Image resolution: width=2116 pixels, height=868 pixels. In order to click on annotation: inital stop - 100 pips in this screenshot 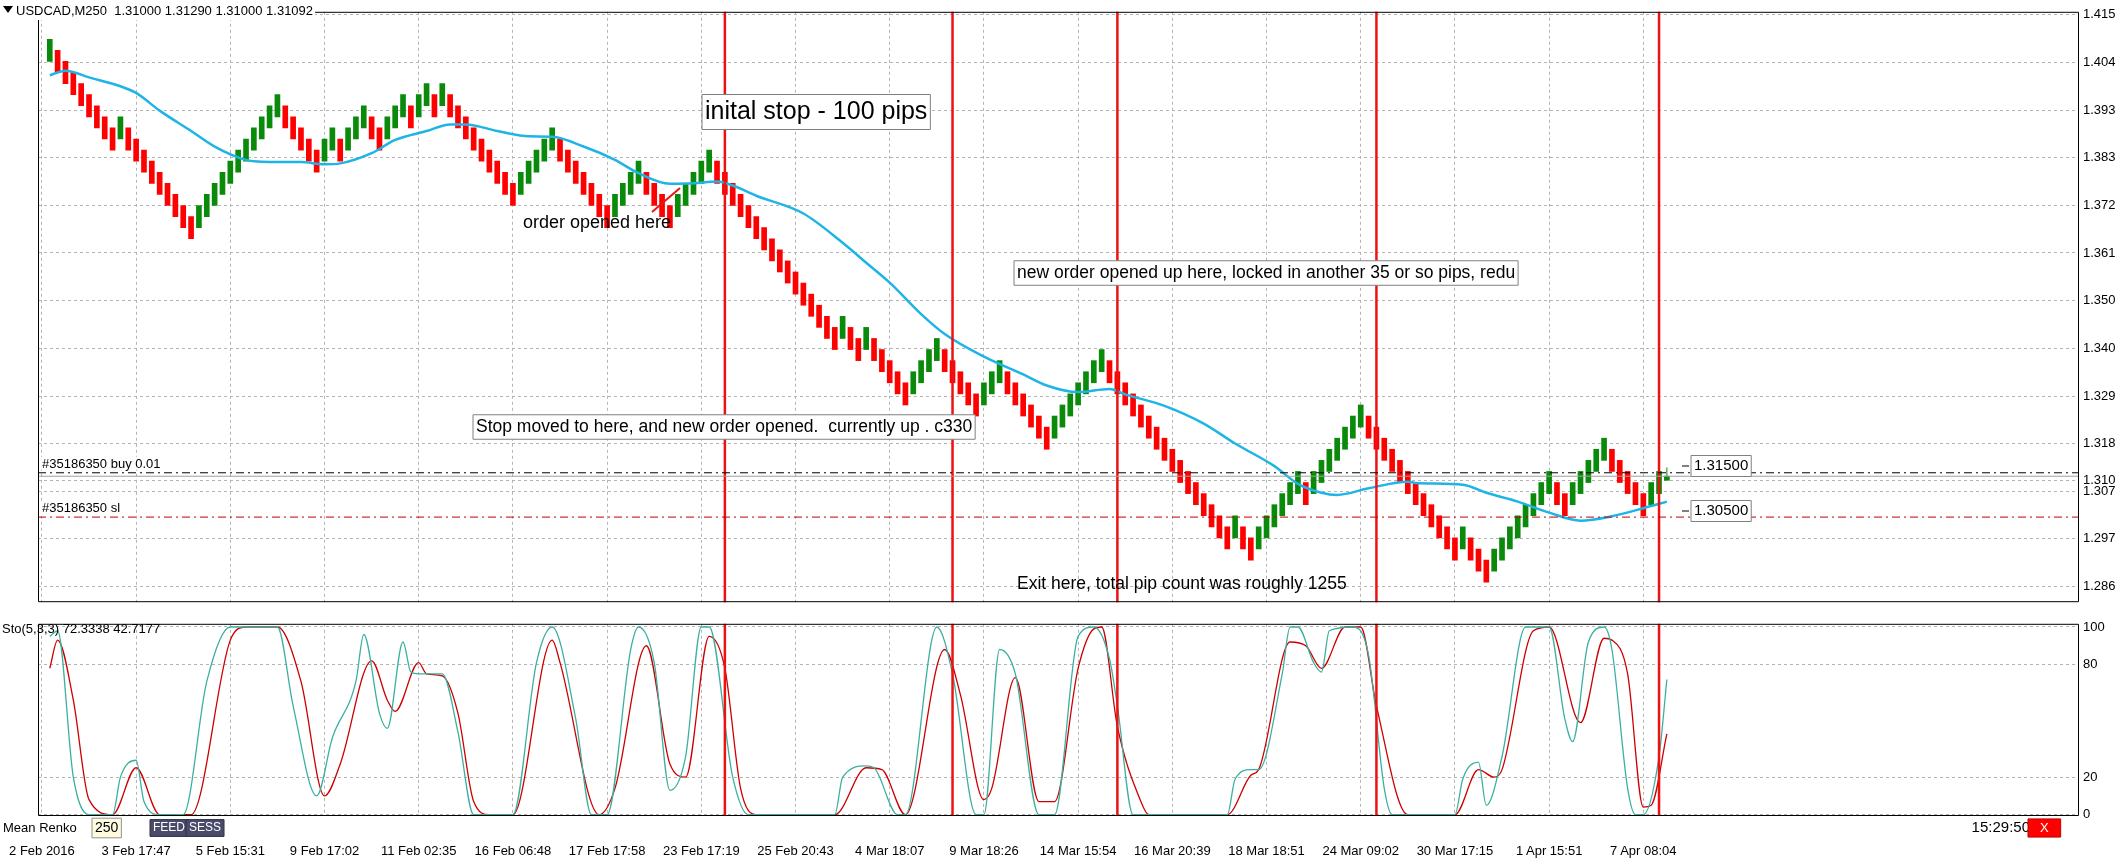, I will do `click(816, 109)`.